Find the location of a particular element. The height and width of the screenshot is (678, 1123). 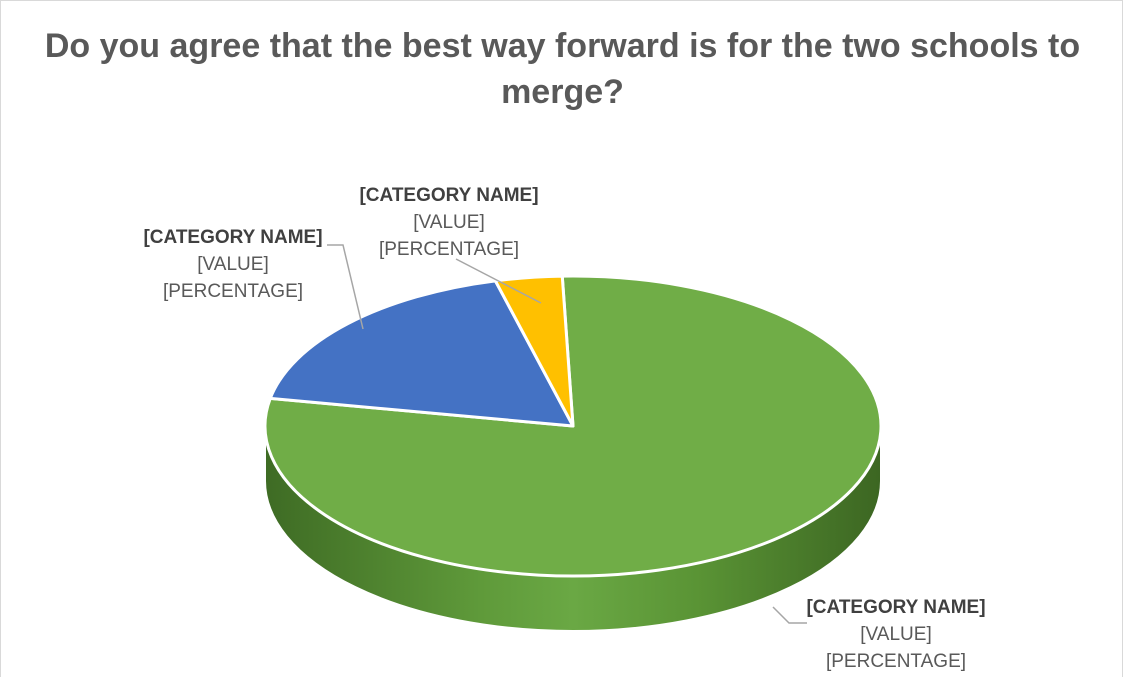

data-label-category-2: [CATEGORY NAME] is located at coordinates (448, 195).